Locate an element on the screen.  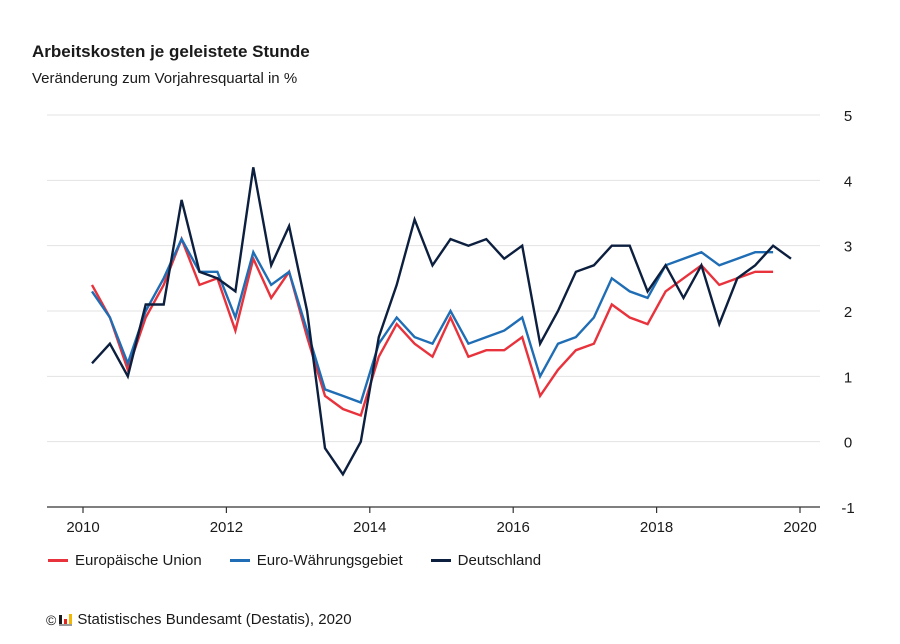
x-tick-label: 2018 is located at coordinates (656, 527).